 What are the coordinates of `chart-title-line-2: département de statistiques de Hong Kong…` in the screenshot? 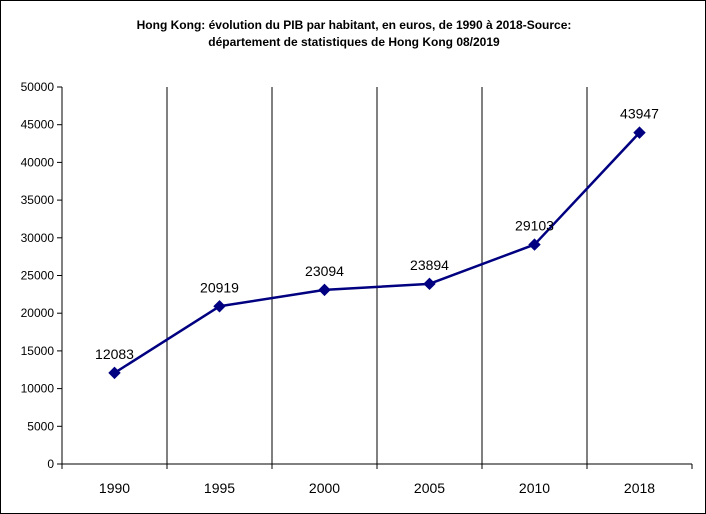 It's located at (354, 42).